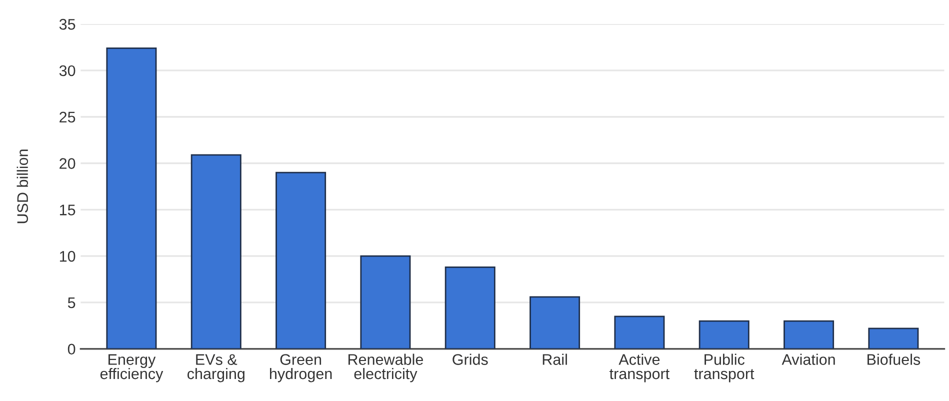  Describe the element at coordinates (554, 359) in the screenshot. I see `x-tick-label: Rail` at that location.